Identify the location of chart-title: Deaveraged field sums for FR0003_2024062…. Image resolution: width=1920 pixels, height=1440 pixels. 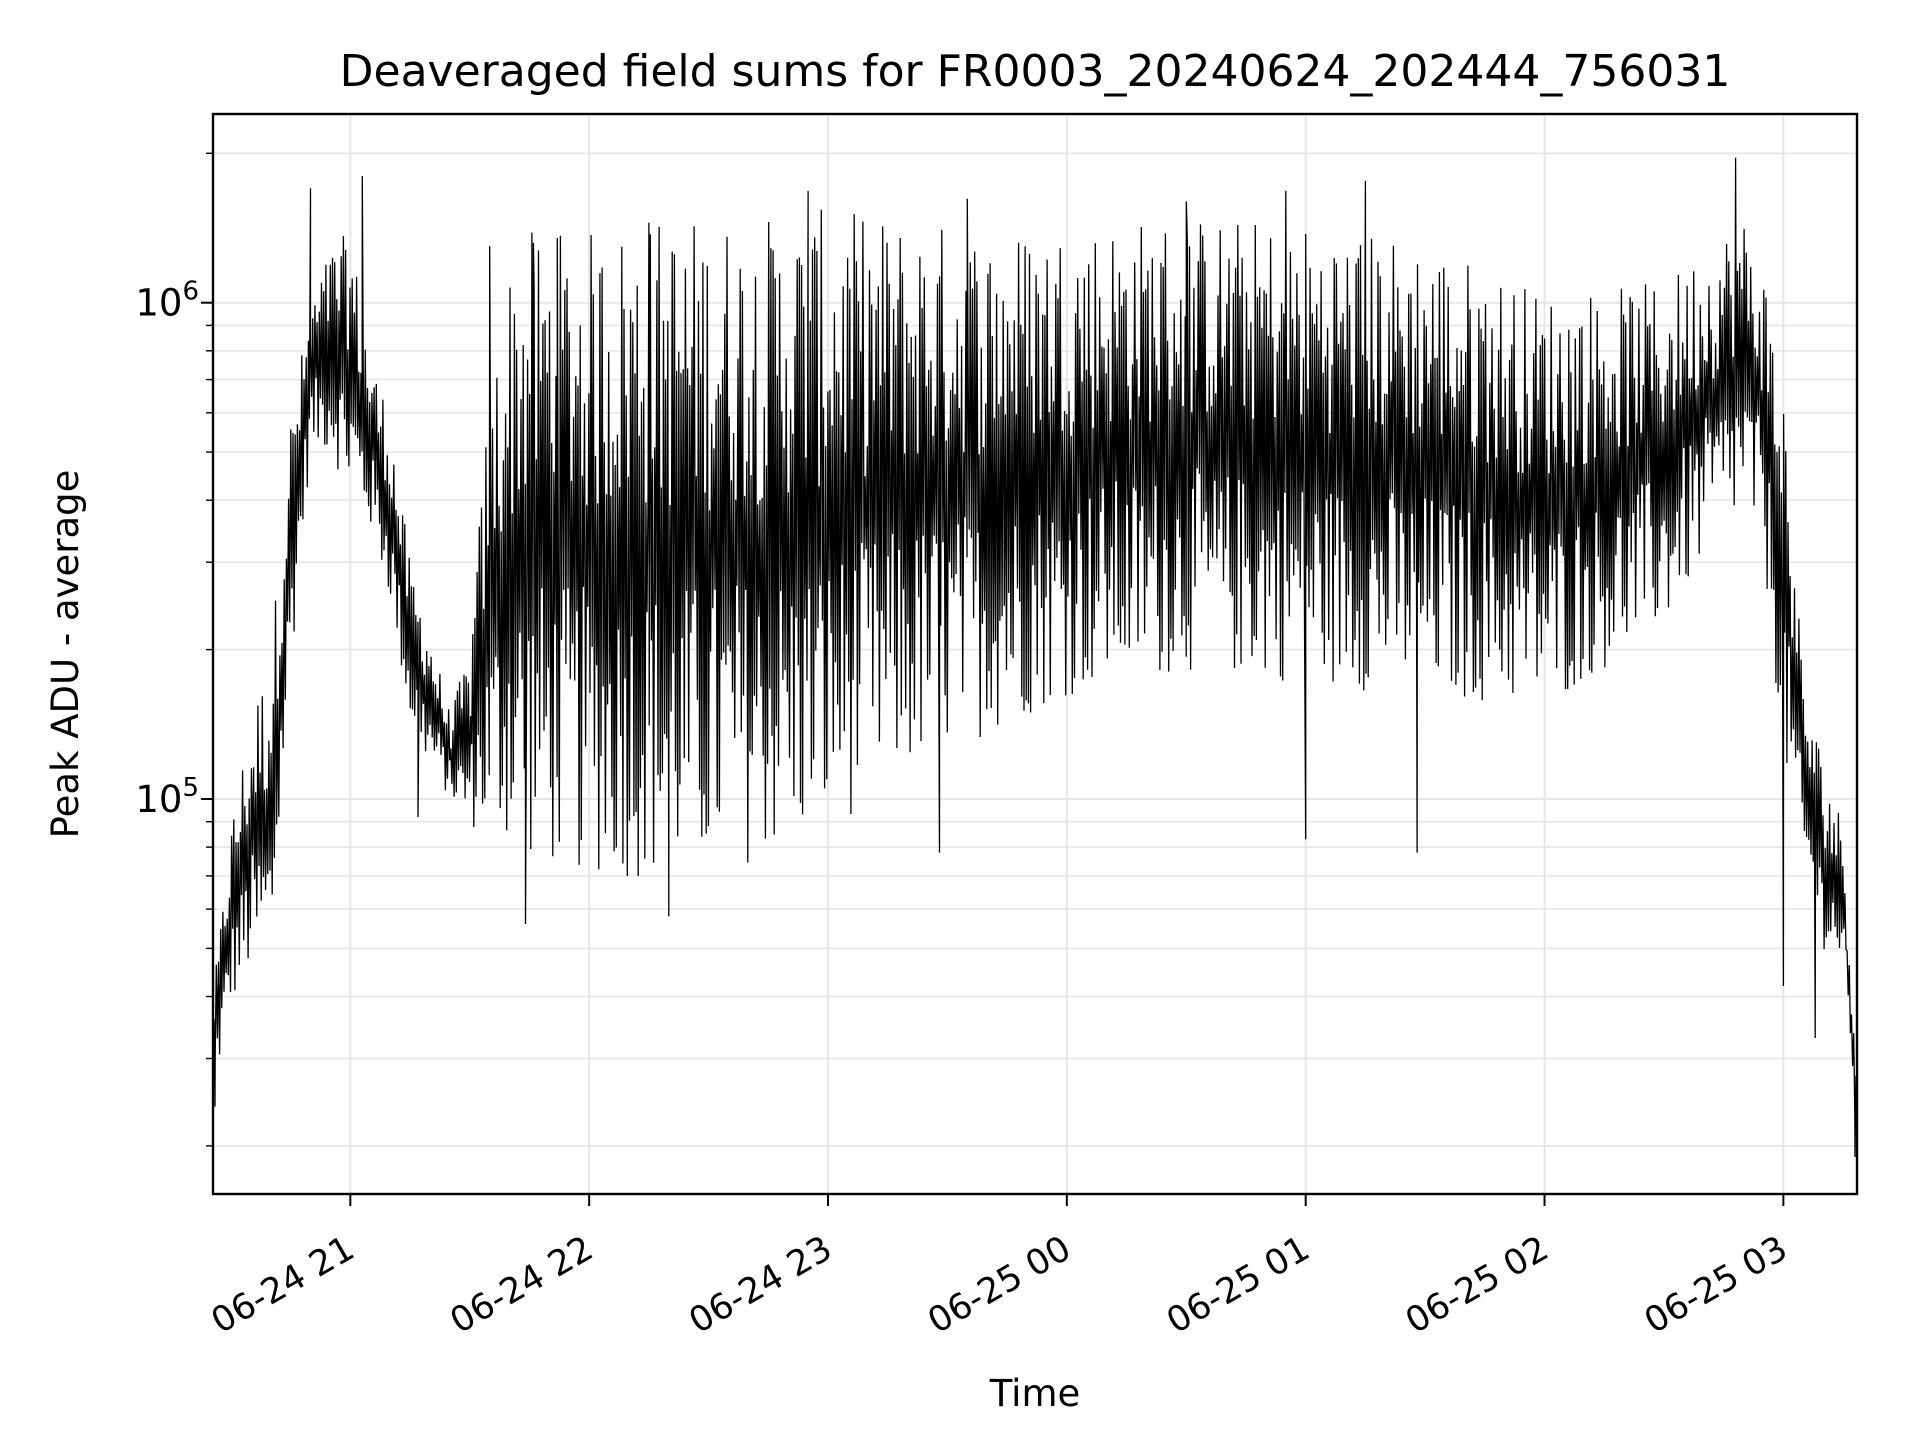
(1035, 71).